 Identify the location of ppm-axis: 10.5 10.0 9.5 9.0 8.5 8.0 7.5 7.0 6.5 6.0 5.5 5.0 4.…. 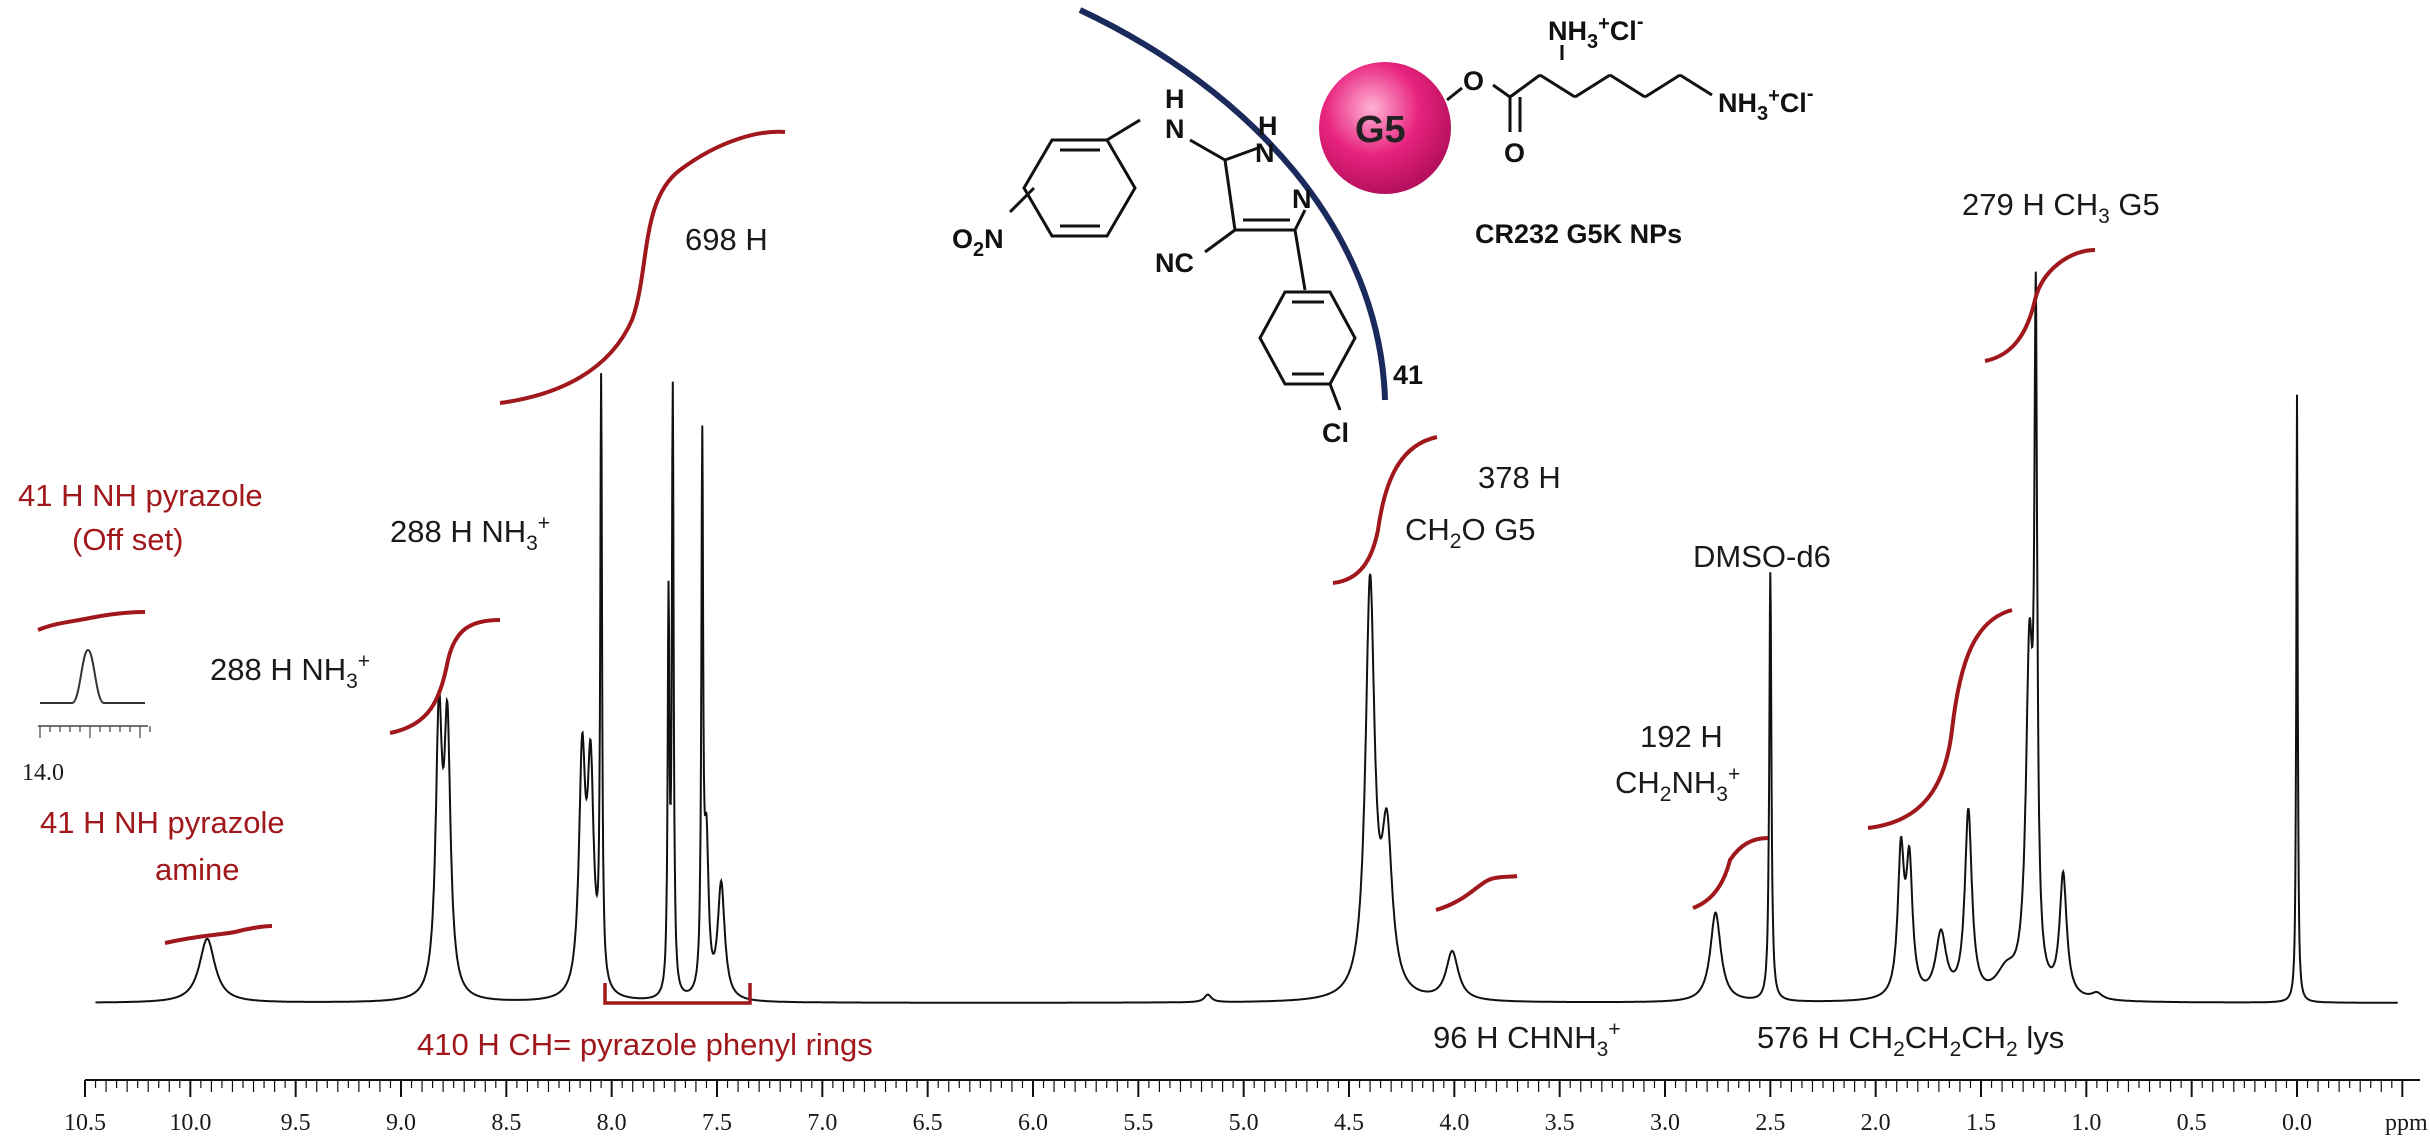
(1246, 1107).